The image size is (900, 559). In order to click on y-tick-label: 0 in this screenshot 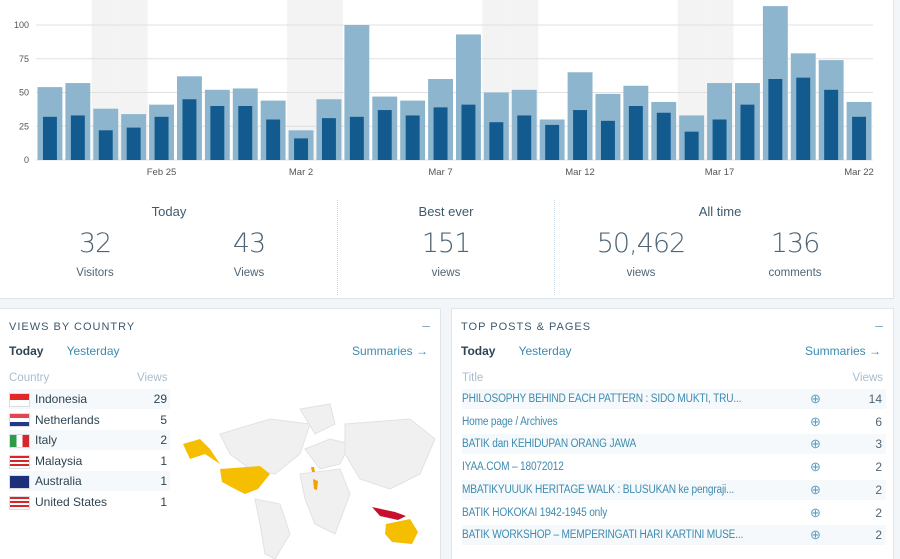, I will do `click(26, 160)`.